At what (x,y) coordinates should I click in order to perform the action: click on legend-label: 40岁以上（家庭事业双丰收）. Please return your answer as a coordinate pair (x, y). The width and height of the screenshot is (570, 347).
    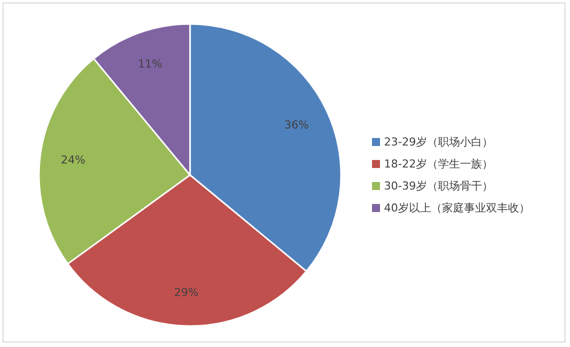
    Looking at the image, I should click on (457, 208).